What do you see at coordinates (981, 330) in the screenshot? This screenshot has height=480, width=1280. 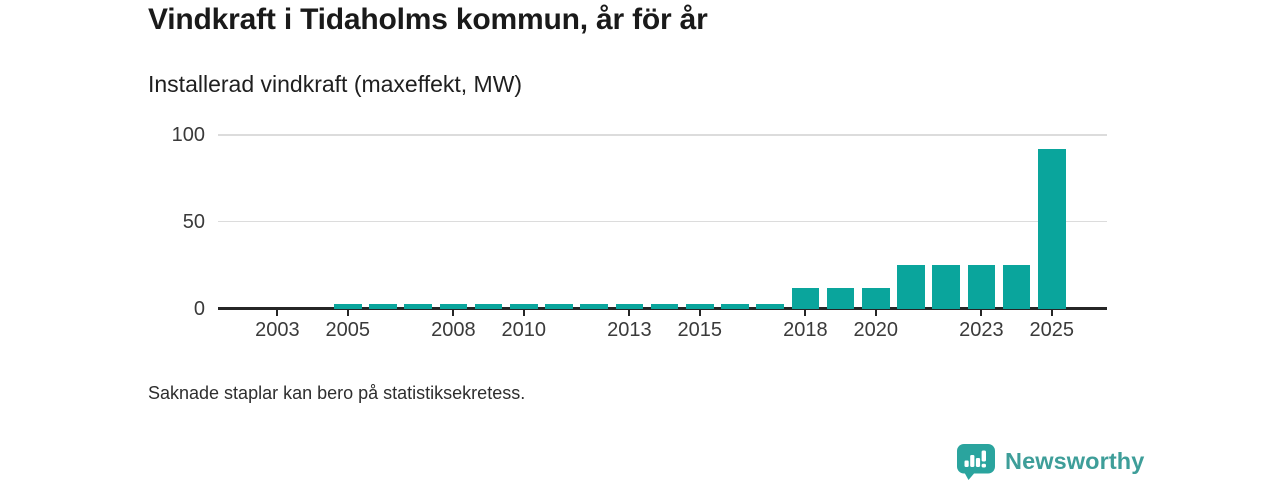 I see `x-axis-tick-label: 2023` at bounding box center [981, 330].